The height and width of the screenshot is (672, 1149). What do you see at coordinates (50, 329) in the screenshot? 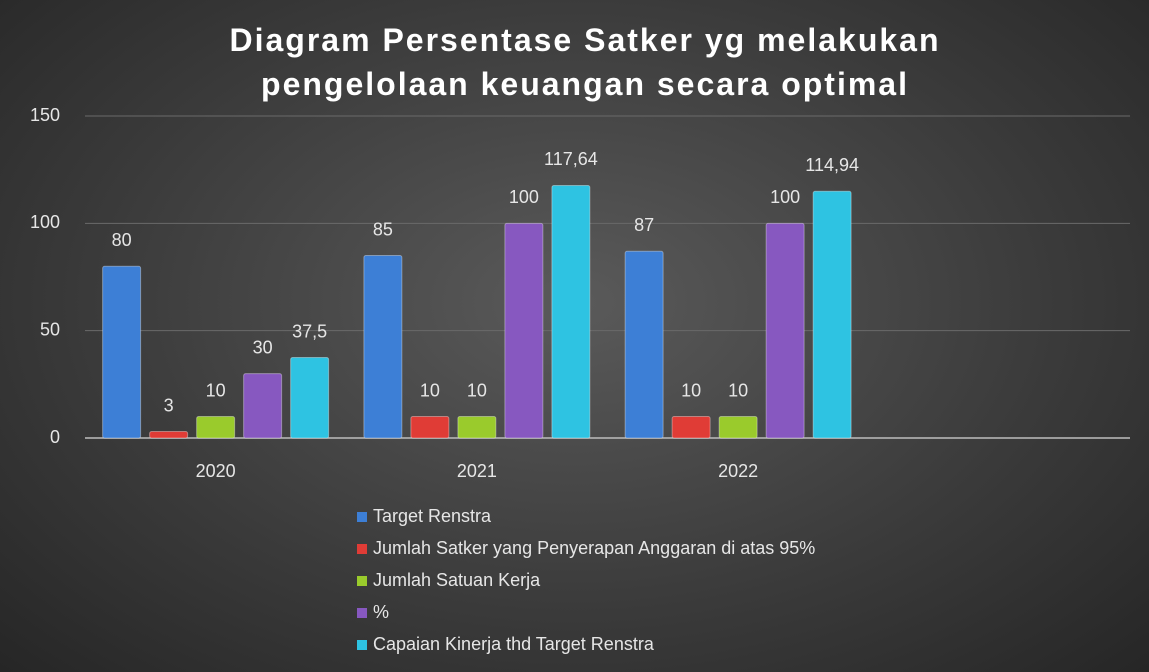
I see `y-tick-label: 50` at bounding box center [50, 329].